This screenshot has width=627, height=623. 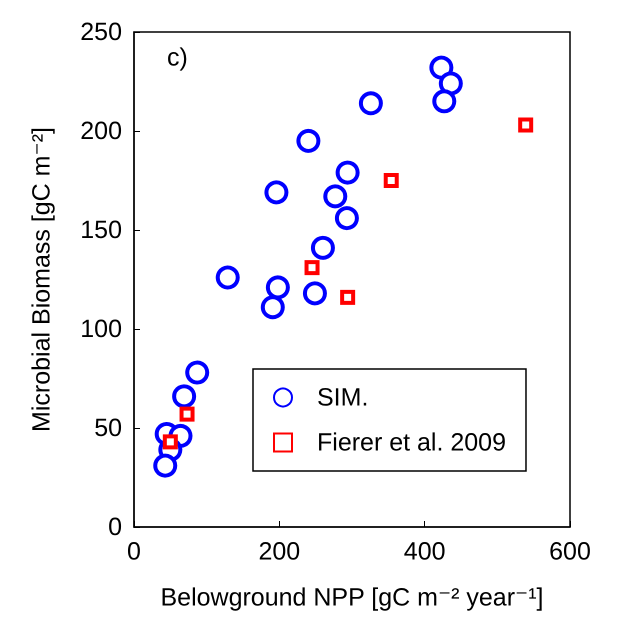 I want to click on y-tick-label: 0, so click(x=115, y=527).